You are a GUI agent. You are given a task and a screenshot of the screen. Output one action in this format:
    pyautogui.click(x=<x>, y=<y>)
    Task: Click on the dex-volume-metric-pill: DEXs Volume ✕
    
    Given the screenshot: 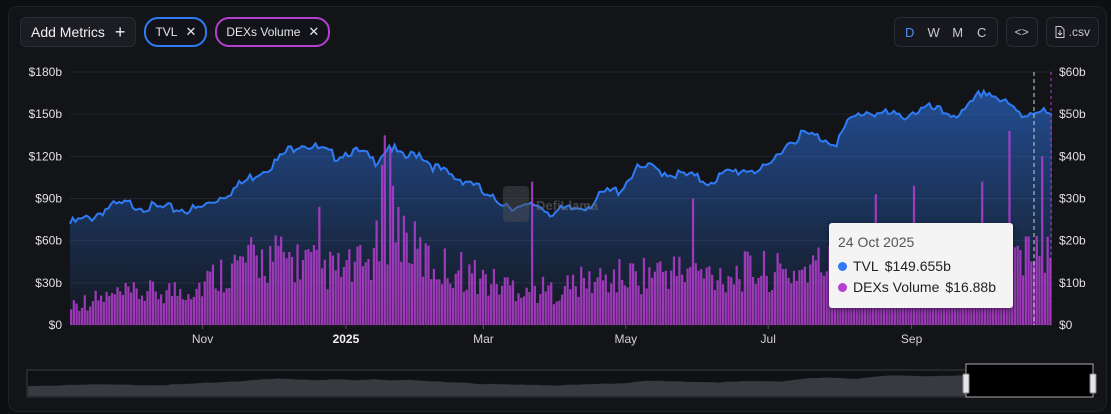 What is the action you would take?
    pyautogui.click(x=273, y=32)
    